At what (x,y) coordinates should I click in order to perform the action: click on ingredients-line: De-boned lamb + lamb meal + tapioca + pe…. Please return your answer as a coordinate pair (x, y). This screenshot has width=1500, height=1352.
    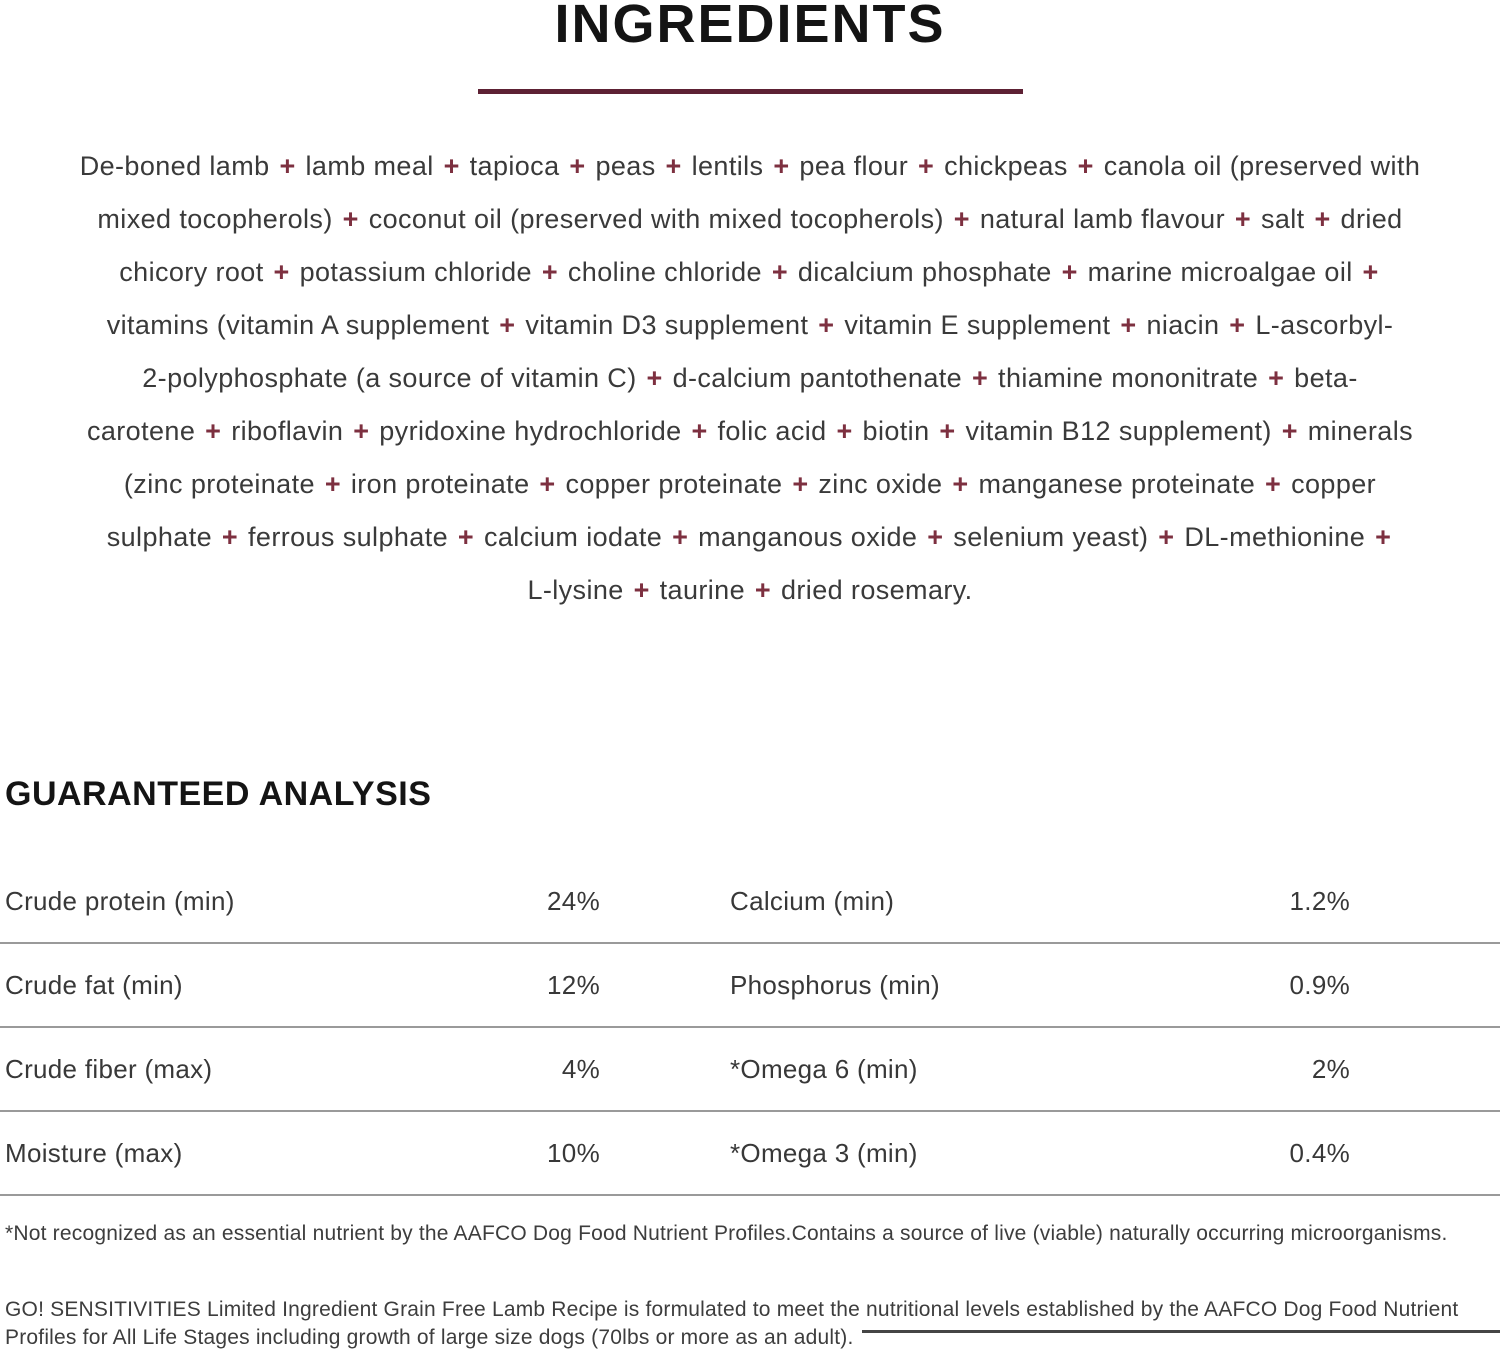
    Looking at the image, I should click on (750, 166).